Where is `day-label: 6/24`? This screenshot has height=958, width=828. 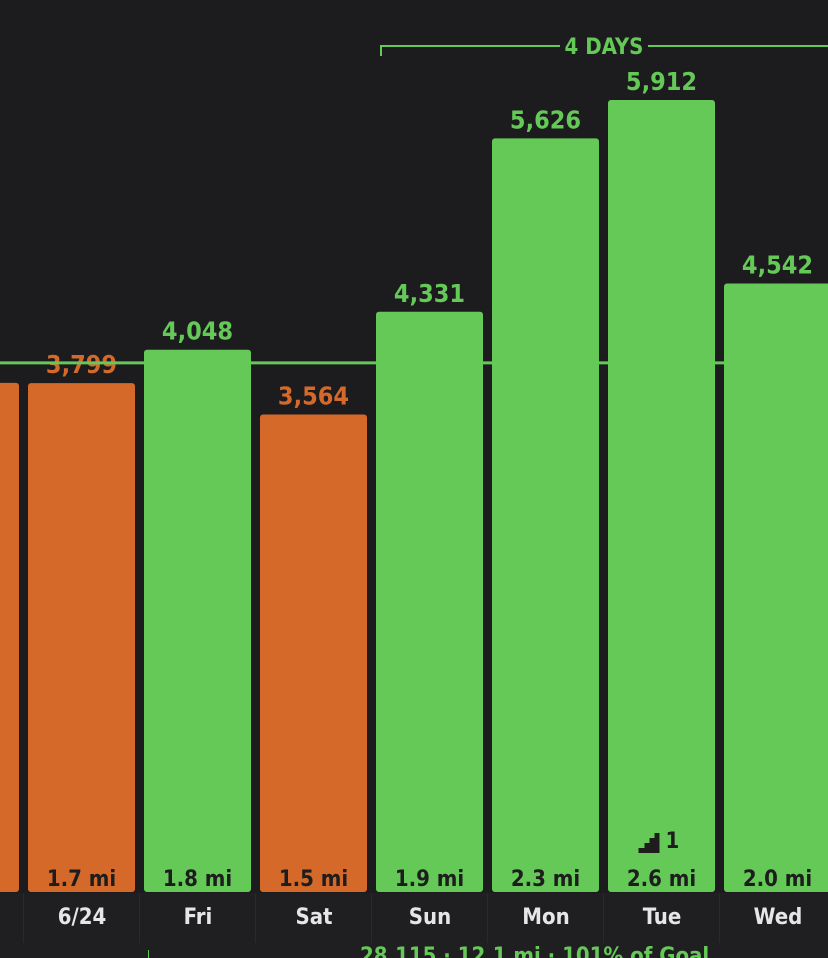
day-label: 6/24 is located at coordinates (82, 917).